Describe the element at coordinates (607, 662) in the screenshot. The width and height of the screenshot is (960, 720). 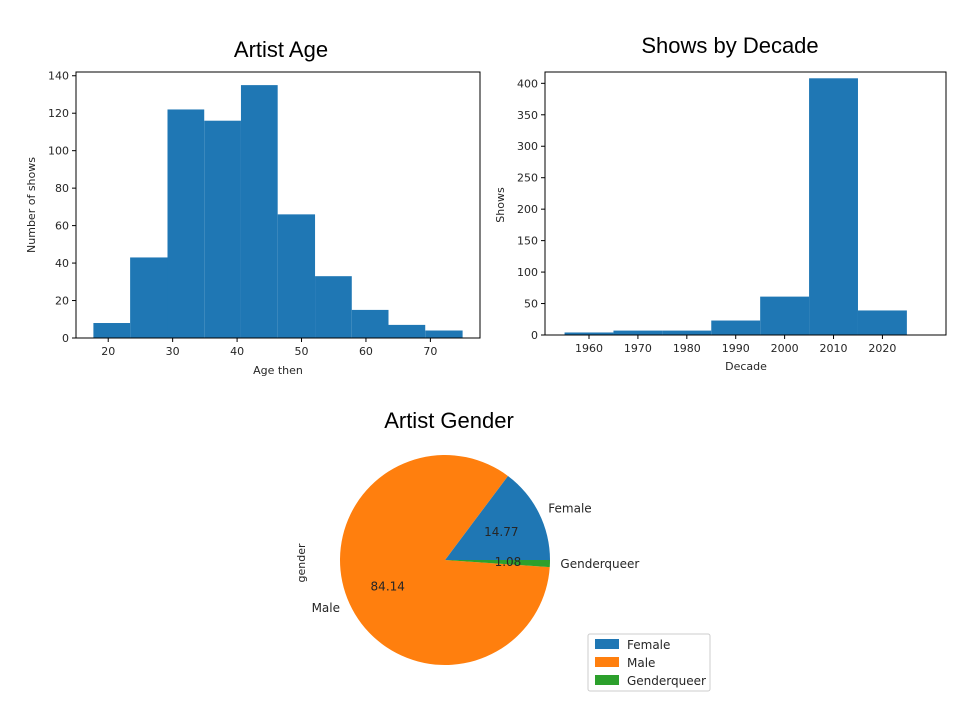
I see `legend-swatch-male` at that location.